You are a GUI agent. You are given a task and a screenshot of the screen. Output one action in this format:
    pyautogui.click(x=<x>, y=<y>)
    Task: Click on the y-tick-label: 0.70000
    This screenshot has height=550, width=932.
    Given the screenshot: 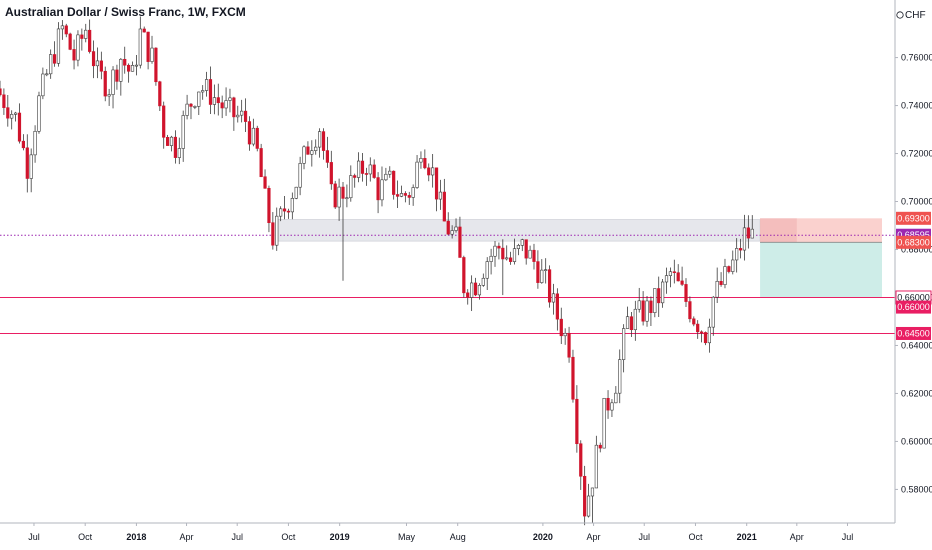 What is the action you would take?
    pyautogui.click(x=916, y=202)
    